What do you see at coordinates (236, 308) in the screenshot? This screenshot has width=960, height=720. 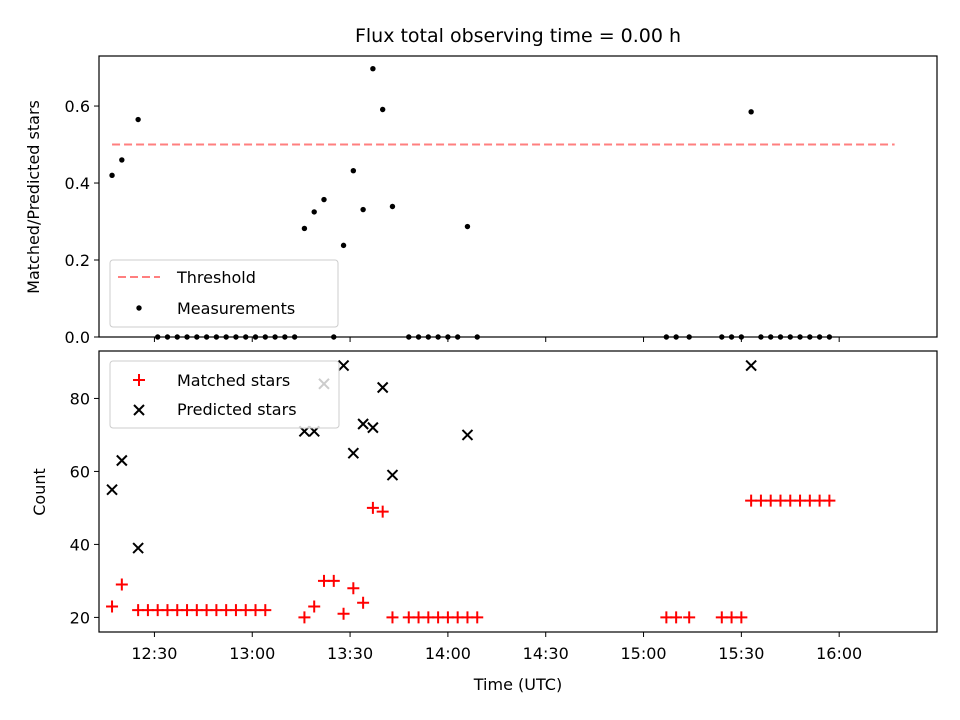 I see `legend-measurements-label: Measurements` at bounding box center [236, 308].